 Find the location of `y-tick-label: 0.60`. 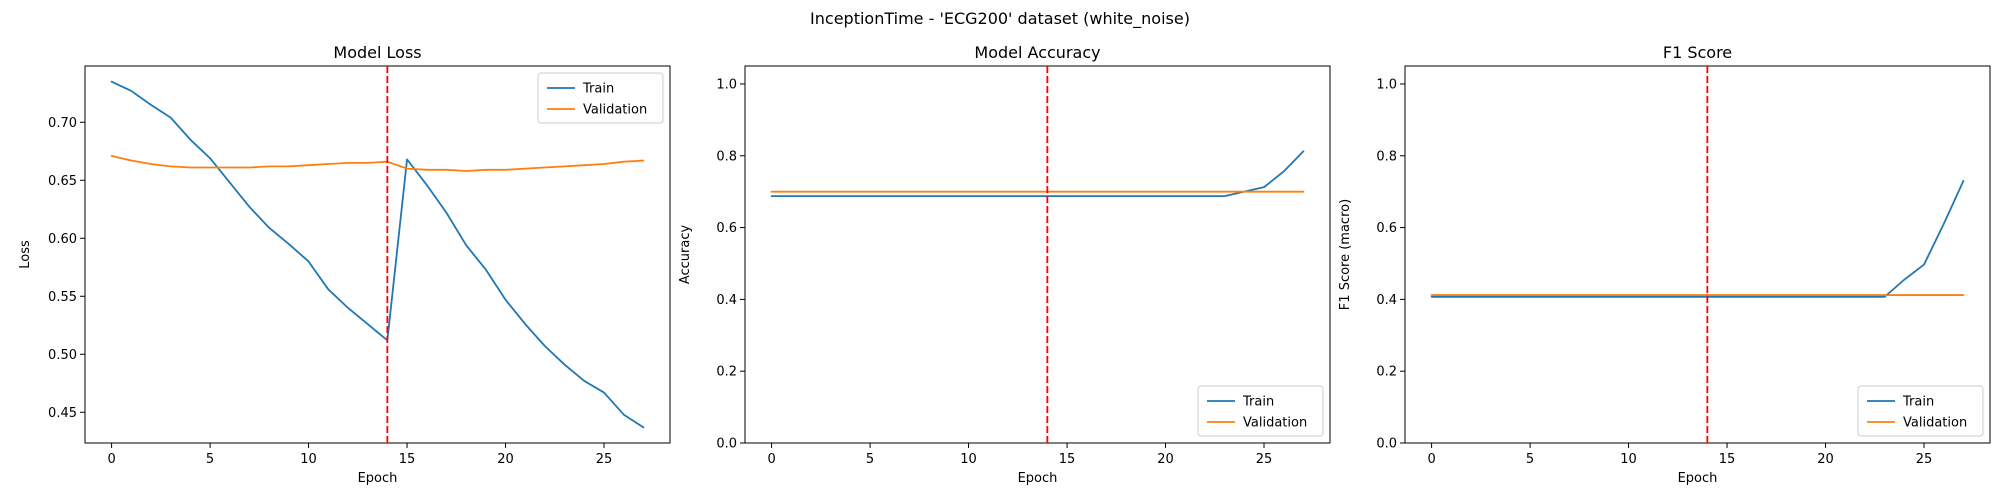

y-tick-label: 0.60 is located at coordinates (62, 239).